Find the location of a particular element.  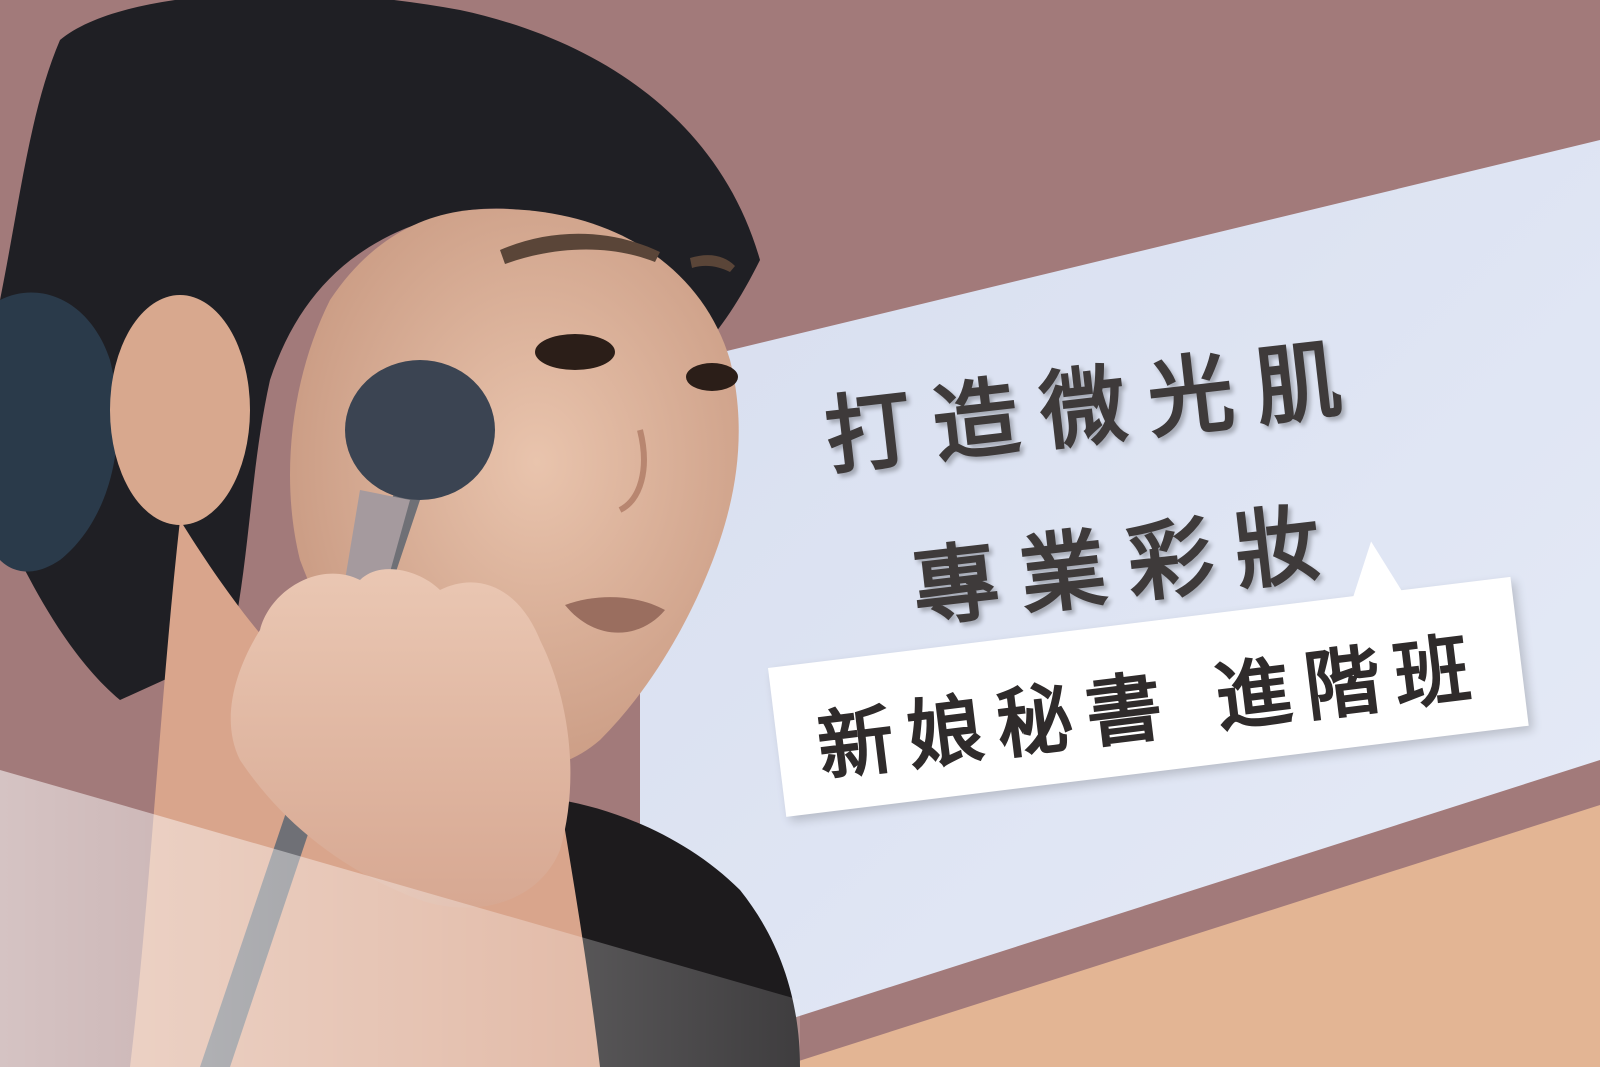

hair-bun is located at coordinates (59, 432).